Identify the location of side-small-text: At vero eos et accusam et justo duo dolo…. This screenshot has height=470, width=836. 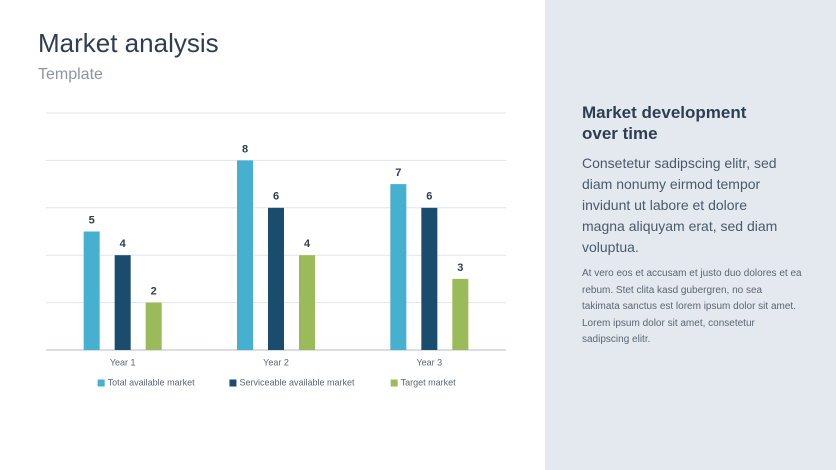
(692, 306).